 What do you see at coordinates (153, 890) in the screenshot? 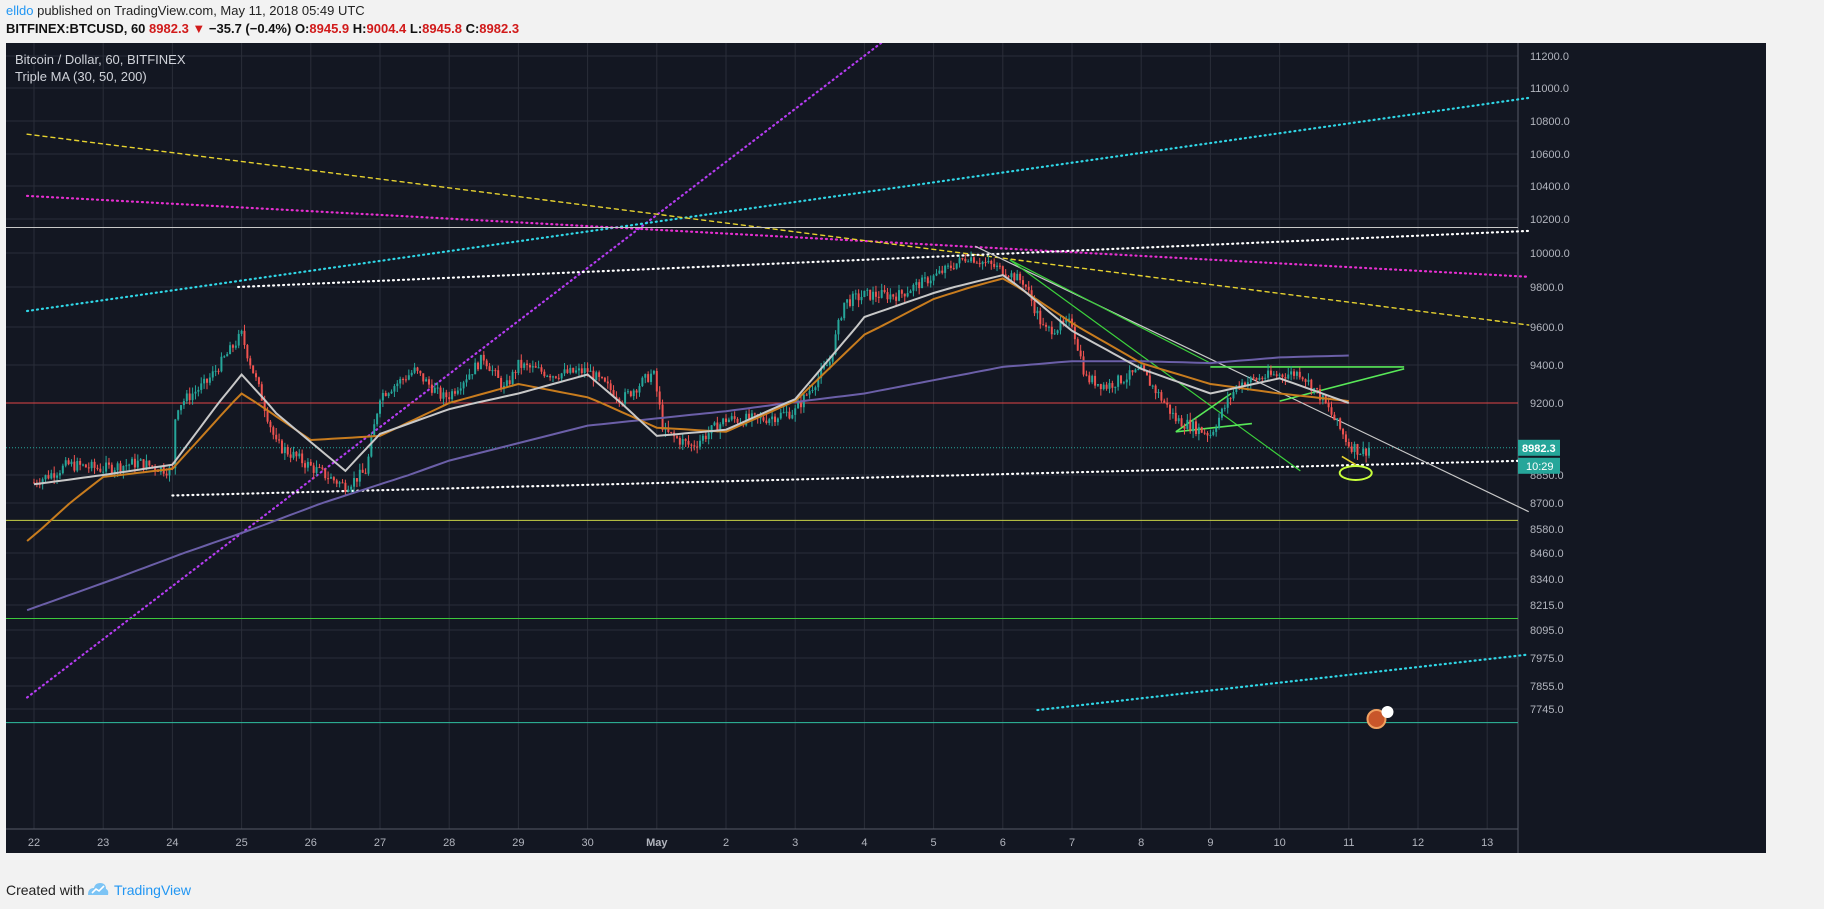
I see `tradingview-brand-link: TradingView` at bounding box center [153, 890].